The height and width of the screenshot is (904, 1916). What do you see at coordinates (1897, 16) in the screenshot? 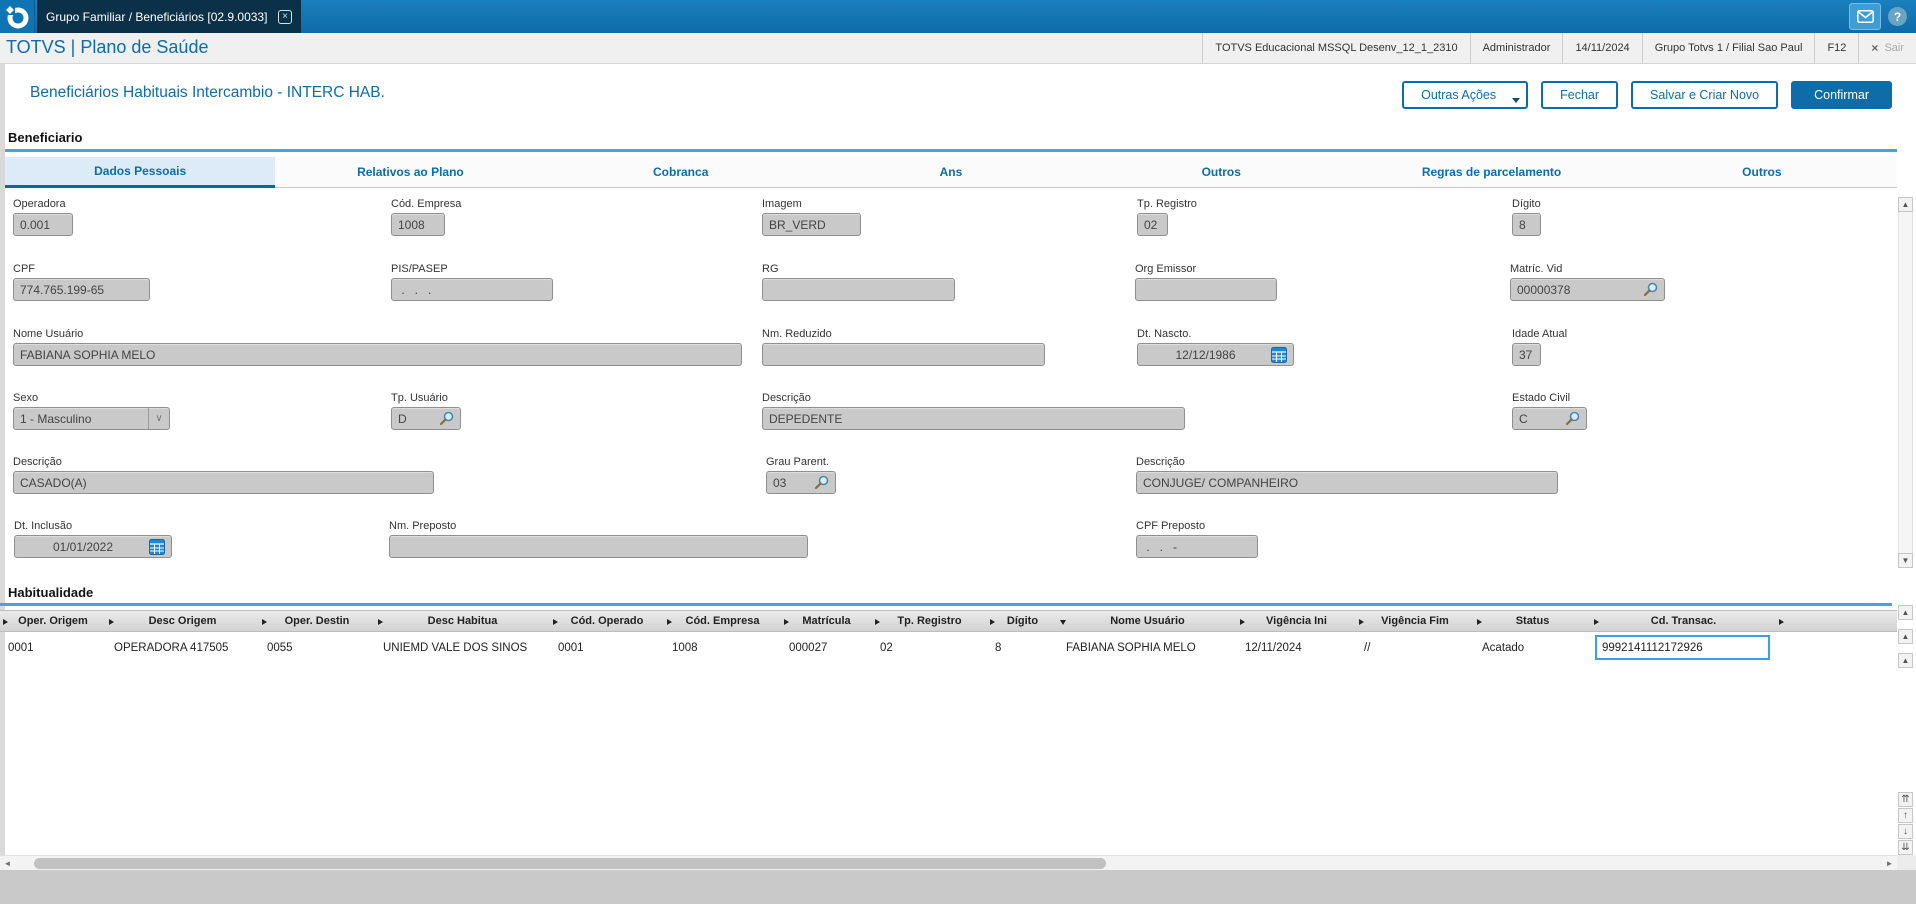
I see `help-button: ?` at bounding box center [1897, 16].